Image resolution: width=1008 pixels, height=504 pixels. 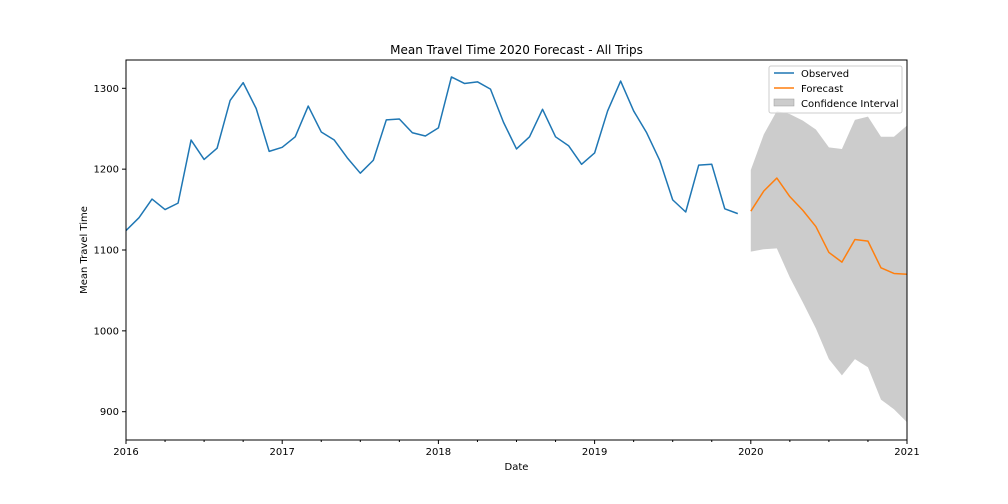 I want to click on confidence-interval-band, so click(x=828, y=266).